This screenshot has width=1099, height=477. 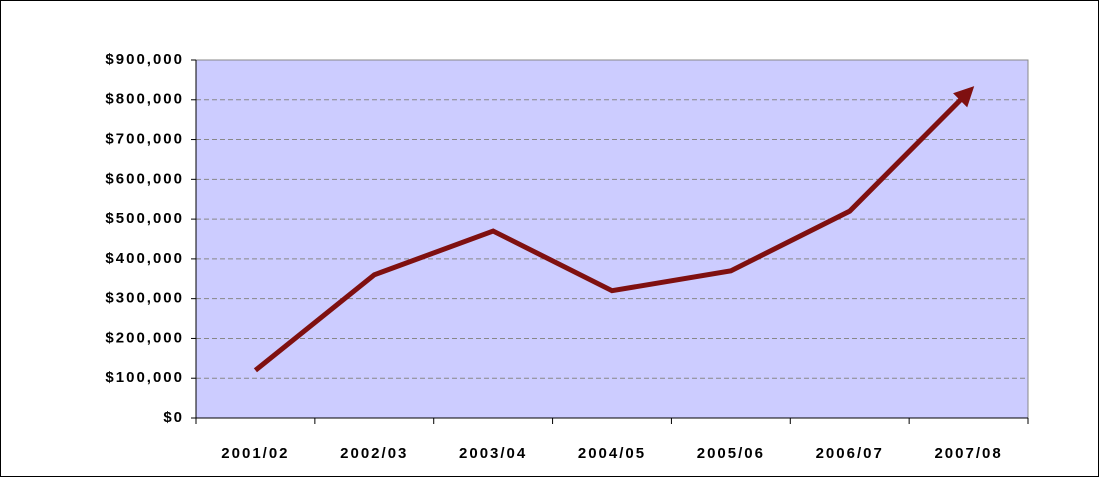 What do you see at coordinates (144, 139) in the screenshot?
I see `y-tick-label: $700,000` at bounding box center [144, 139].